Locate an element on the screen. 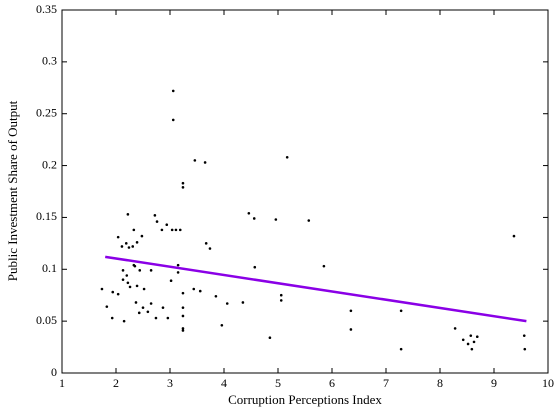 This screenshot has height=413, width=557. x-tick-label: 2 is located at coordinates (116, 383).